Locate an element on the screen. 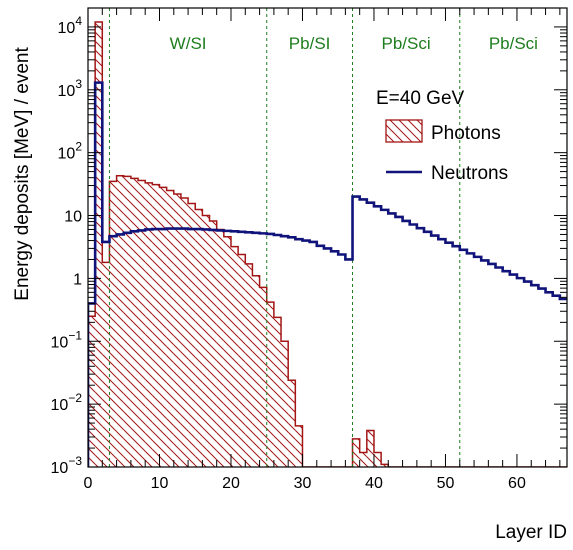  x-tick-label: 40 is located at coordinates (374, 483).